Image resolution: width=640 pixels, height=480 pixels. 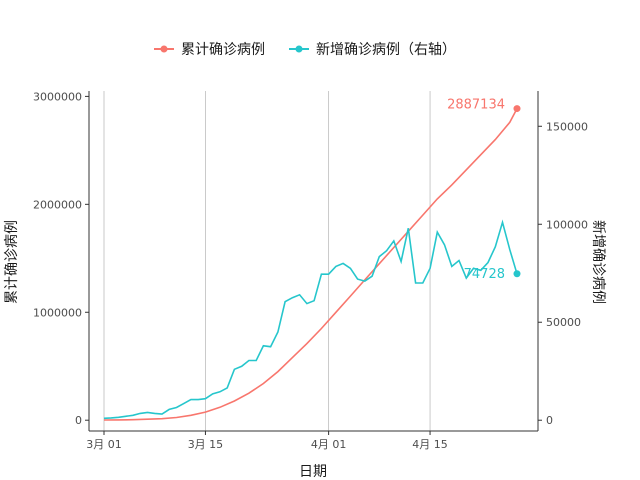 What do you see at coordinates (57, 312) in the screenshot?
I see `left-y-tick-label-1: 1000000` at bounding box center [57, 312].